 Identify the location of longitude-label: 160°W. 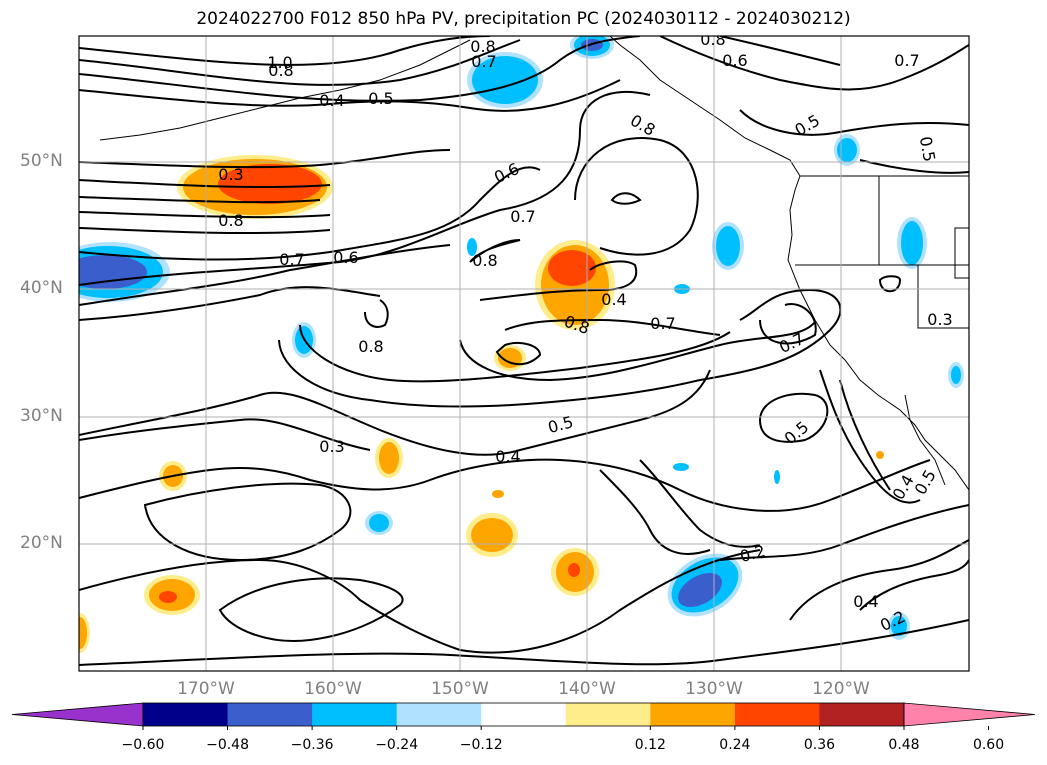
(333, 689).